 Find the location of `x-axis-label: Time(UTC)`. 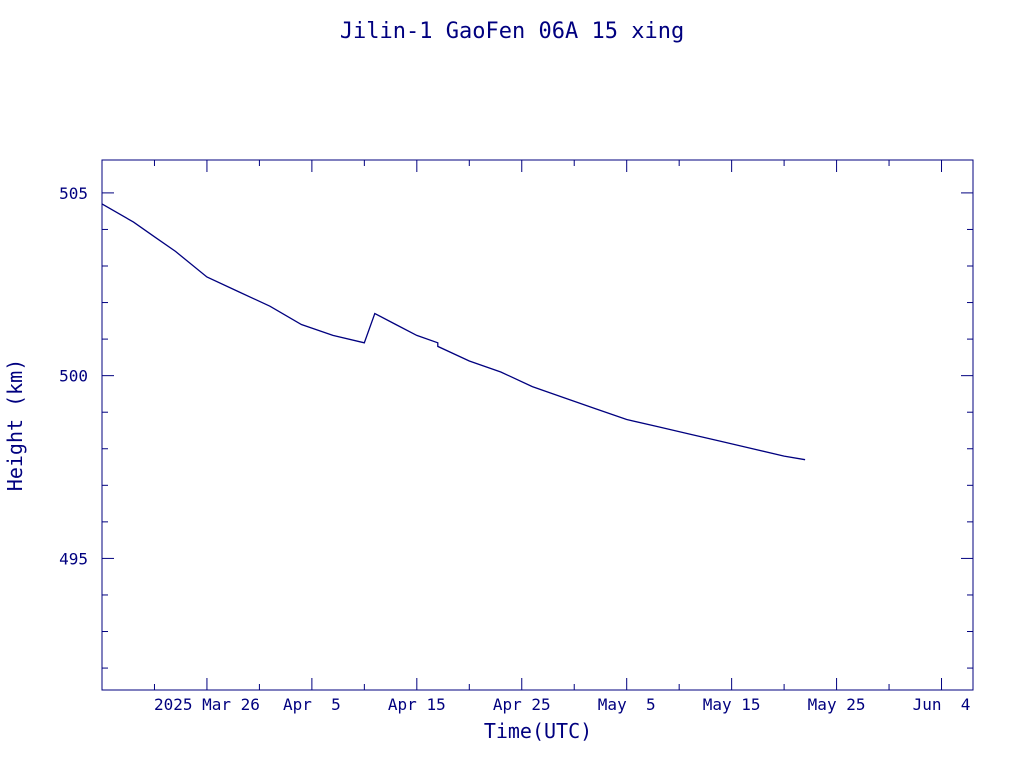

x-axis-label: Time(UTC) is located at coordinates (538, 731).